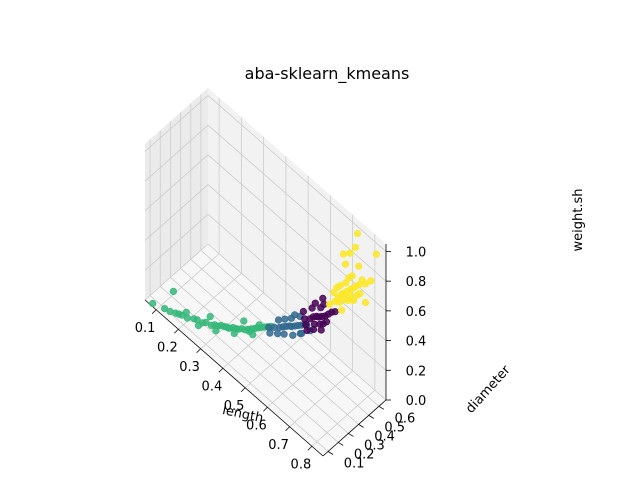  I want to click on y-tick-label: 0.4, so click(384, 436).